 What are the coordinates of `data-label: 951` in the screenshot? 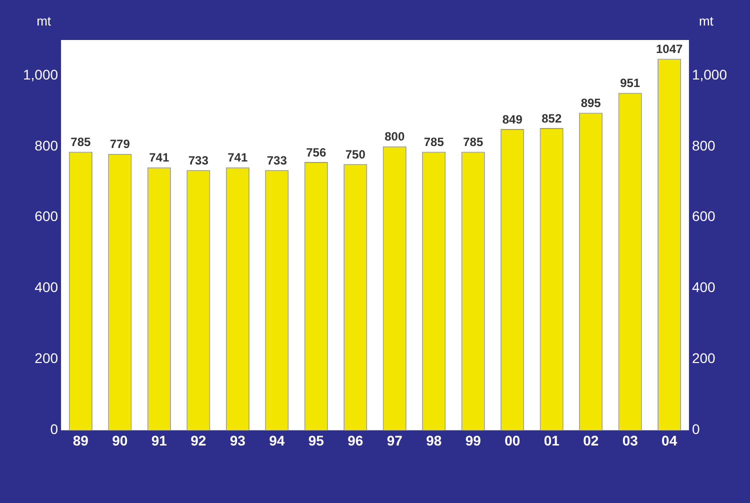 It's located at (630, 83).